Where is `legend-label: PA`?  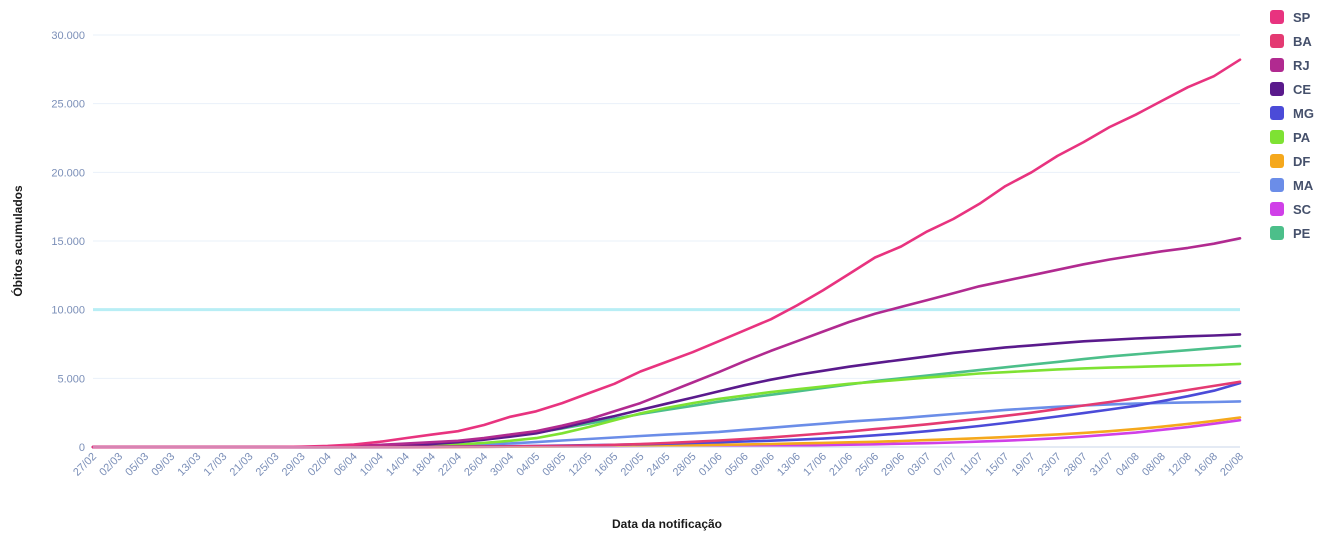 legend-label: PA is located at coordinates (1302, 137).